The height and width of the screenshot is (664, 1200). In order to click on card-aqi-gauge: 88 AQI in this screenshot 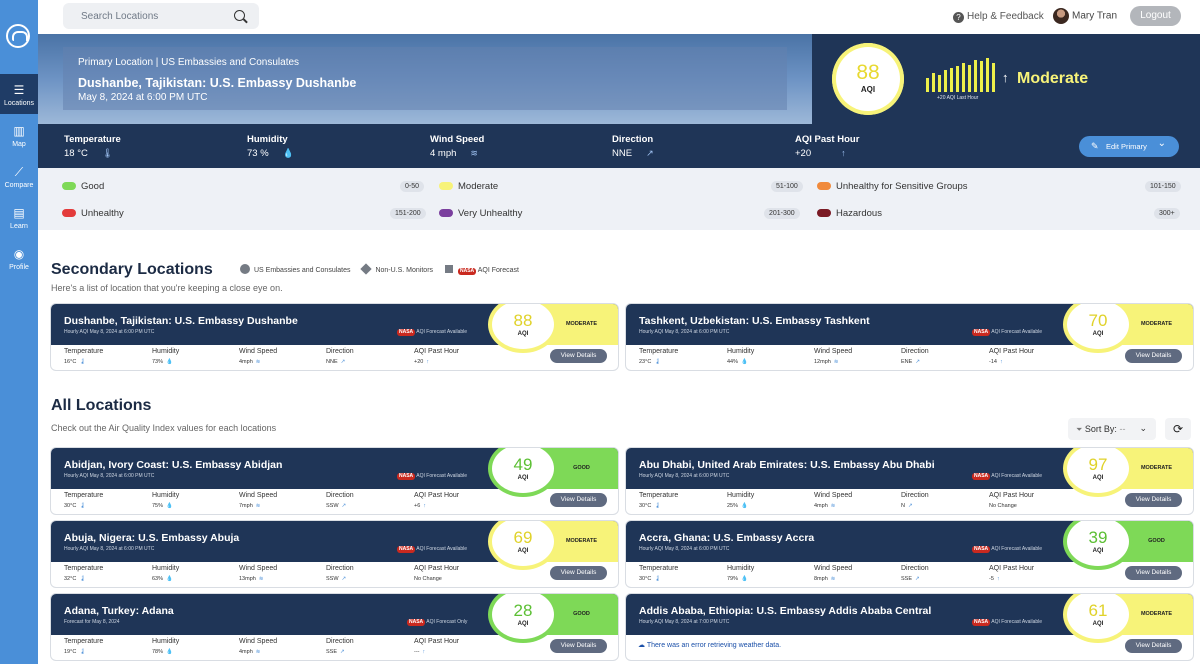, I will do `click(523, 328)`.